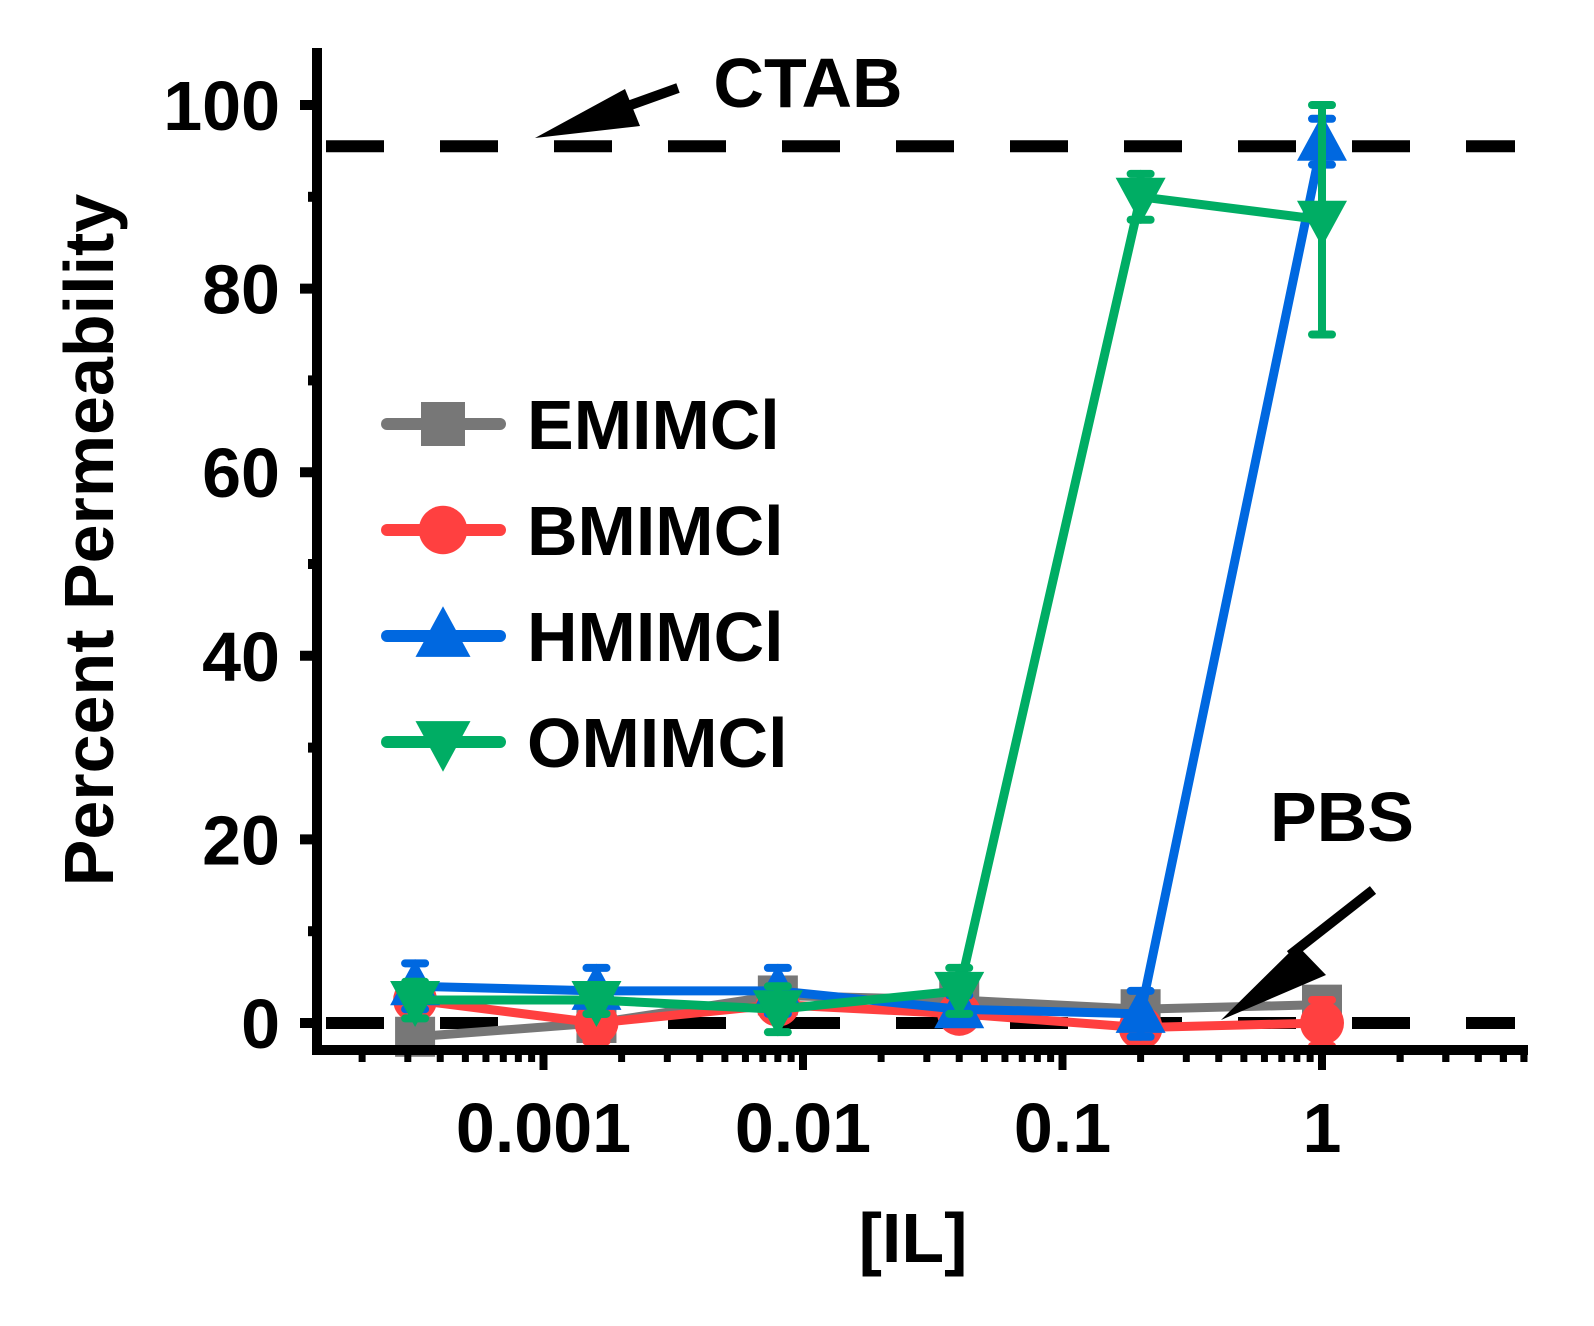 This screenshot has height=1326, width=1594. What do you see at coordinates (1322, 1023) in the screenshot?
I see `data-point-circle-icon` at bounding box center [1322, 1023].